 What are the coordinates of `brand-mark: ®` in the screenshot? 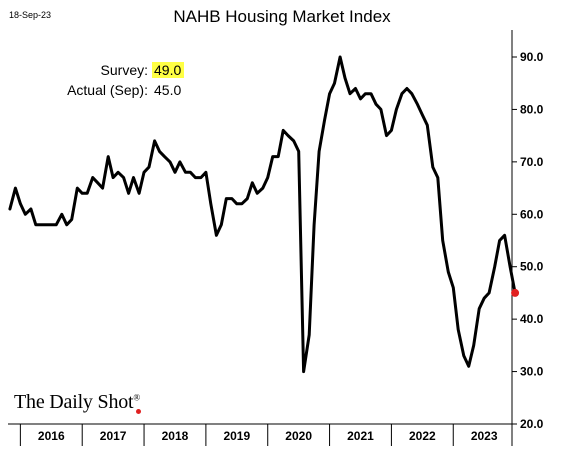 It's located at (137, 397).